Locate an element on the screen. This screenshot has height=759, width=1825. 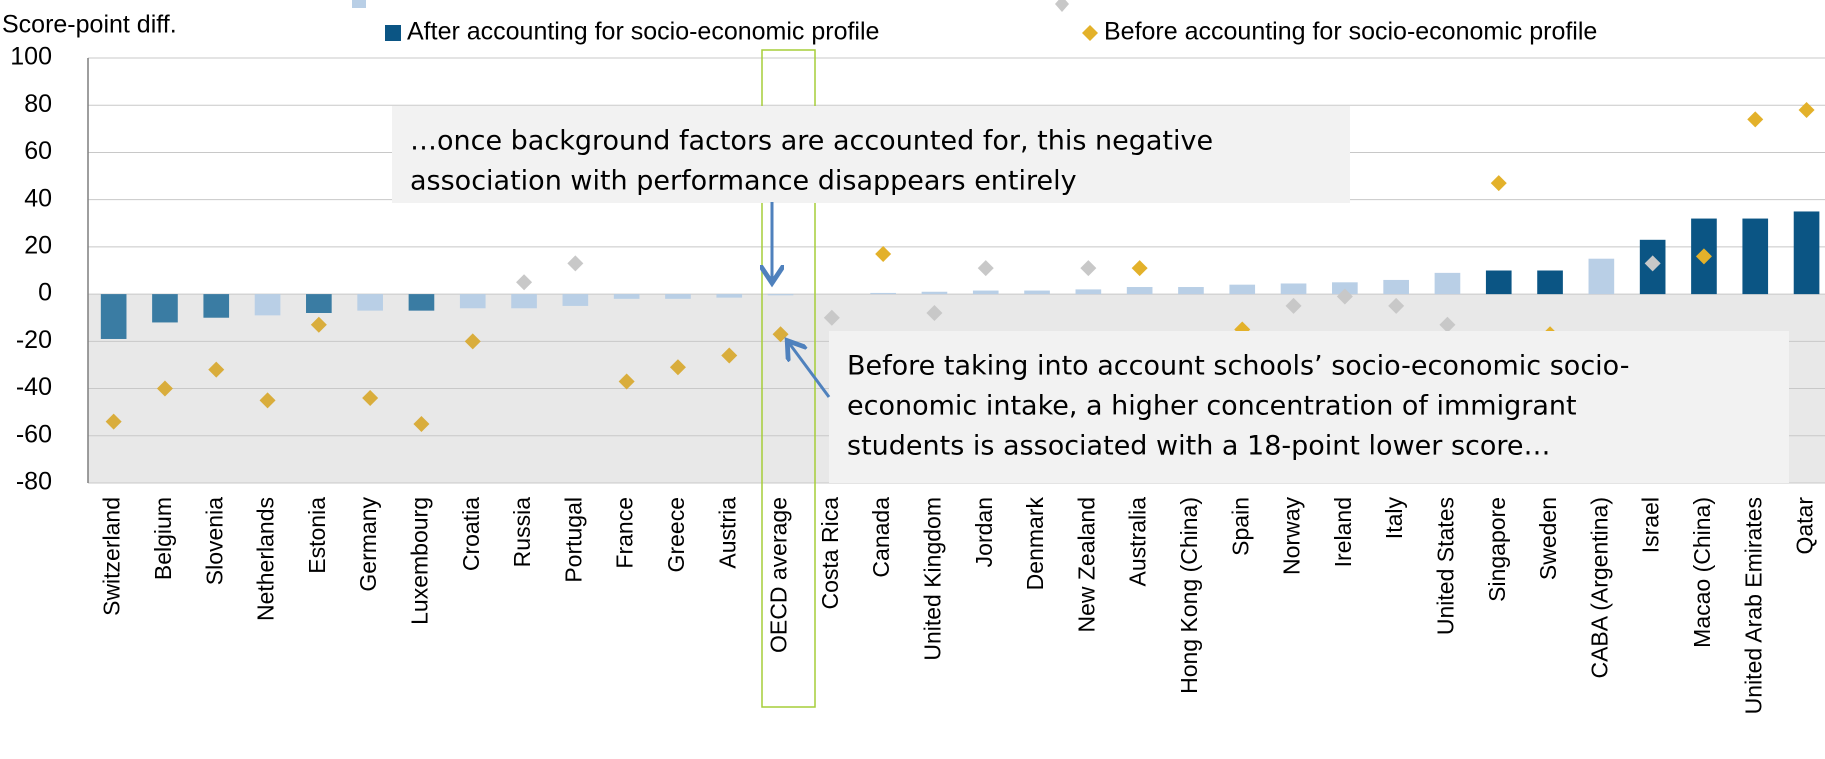
x-tick-label: Slovenia is located at coordinates (214, 541).